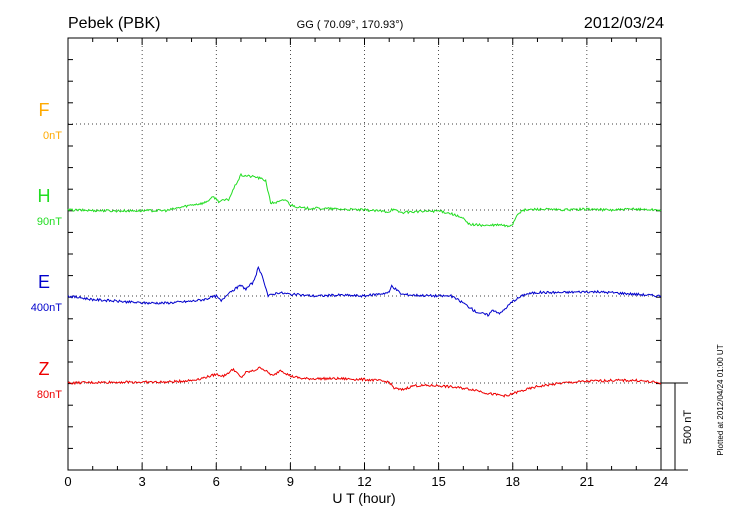 Image resolution: width=730 pixels, height=520 pixels. Describe the element at coordinates (216, 481) in the screenshot. I see `x-tick-label: 6` at that location.